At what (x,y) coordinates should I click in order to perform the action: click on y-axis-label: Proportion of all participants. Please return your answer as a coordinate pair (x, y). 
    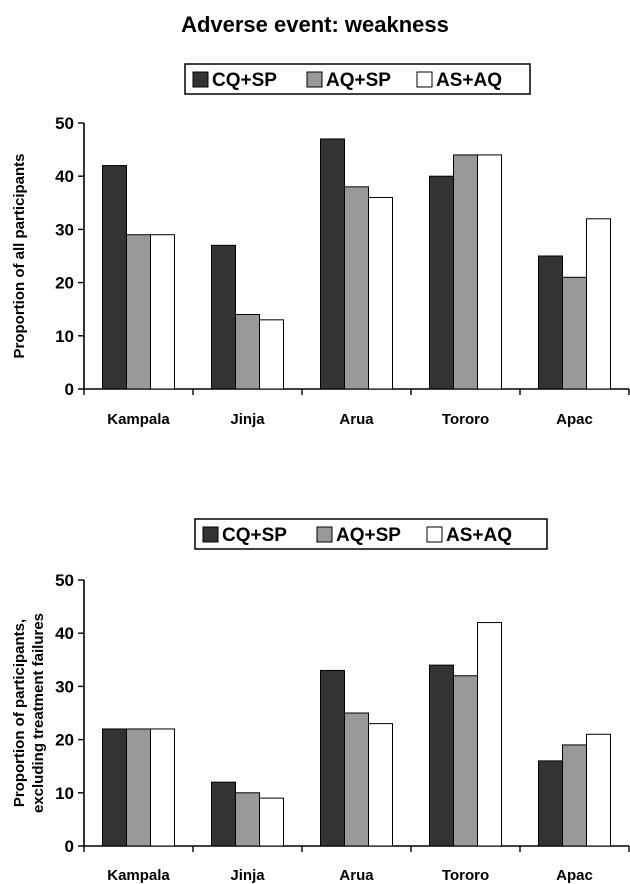
    Looking at the image, I should click on (19, 255).